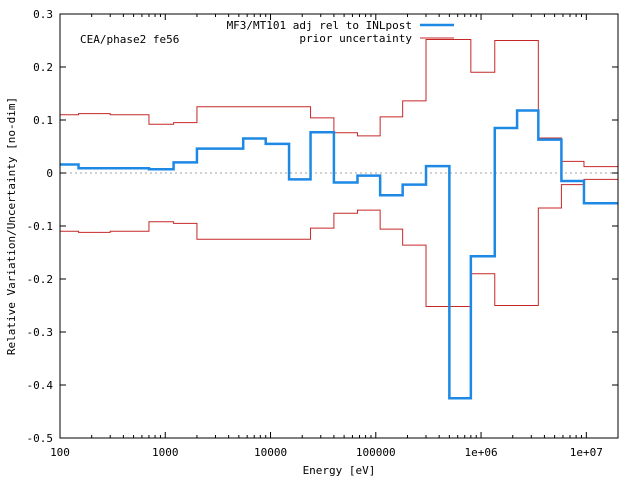 The height and width of the screenshot is (480, 640). Describe the element at coordinates (129, 39) in the screenshot. I see `chart-annotation: CEA/phase2 fe56` at that location.